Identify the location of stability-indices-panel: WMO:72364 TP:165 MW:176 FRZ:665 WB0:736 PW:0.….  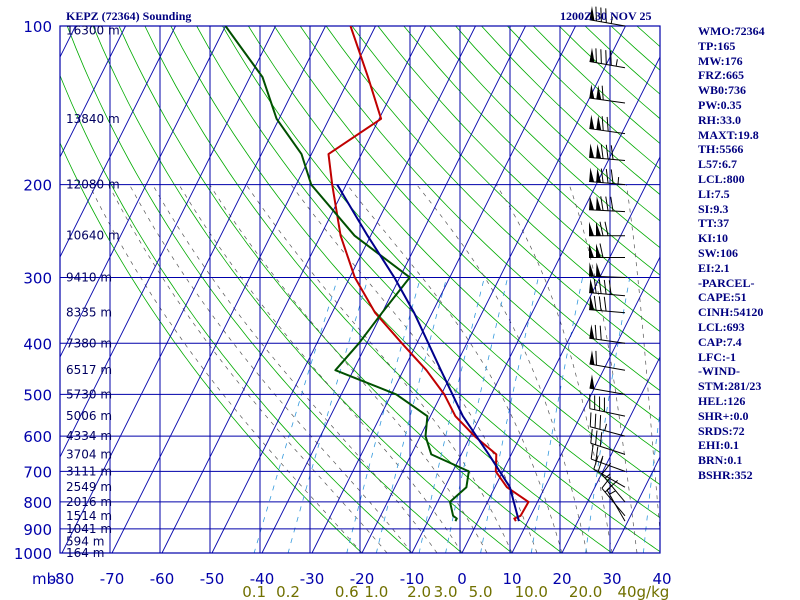
(731, 253).